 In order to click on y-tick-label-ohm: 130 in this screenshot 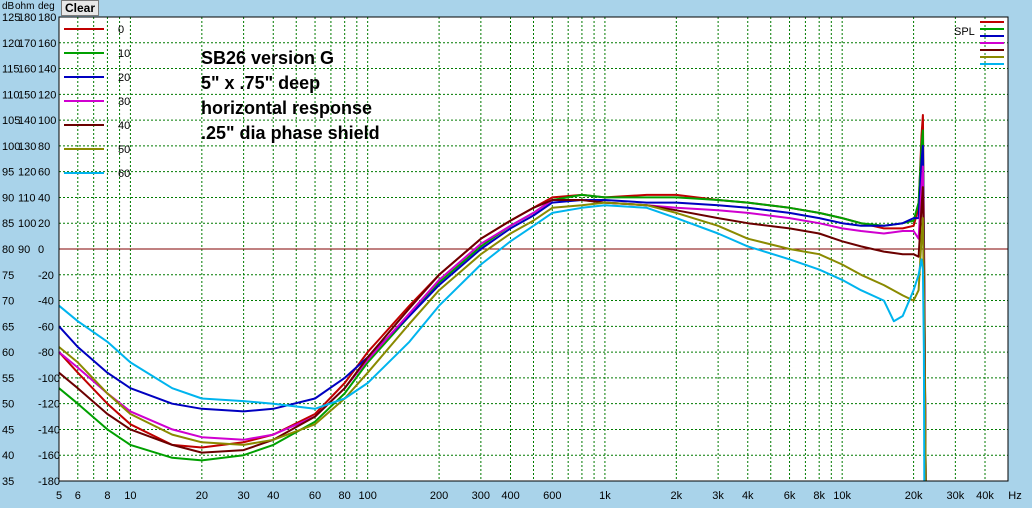, I will do `click(27, 147)`.